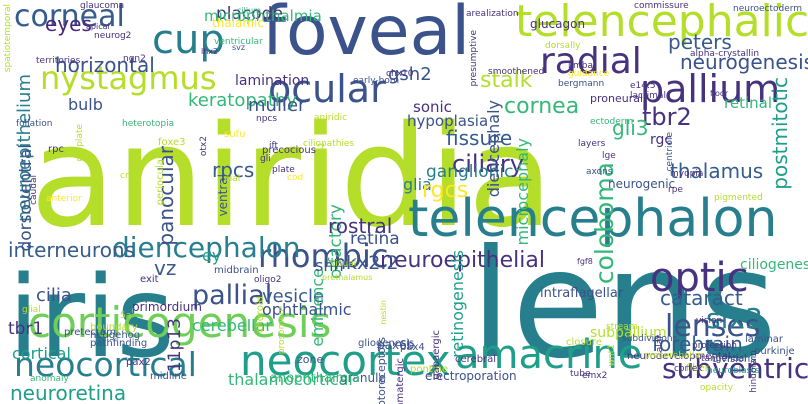 This screenshot has height=404, width=808. I want to click on cloud-word: pigmented, so click(738, 198).